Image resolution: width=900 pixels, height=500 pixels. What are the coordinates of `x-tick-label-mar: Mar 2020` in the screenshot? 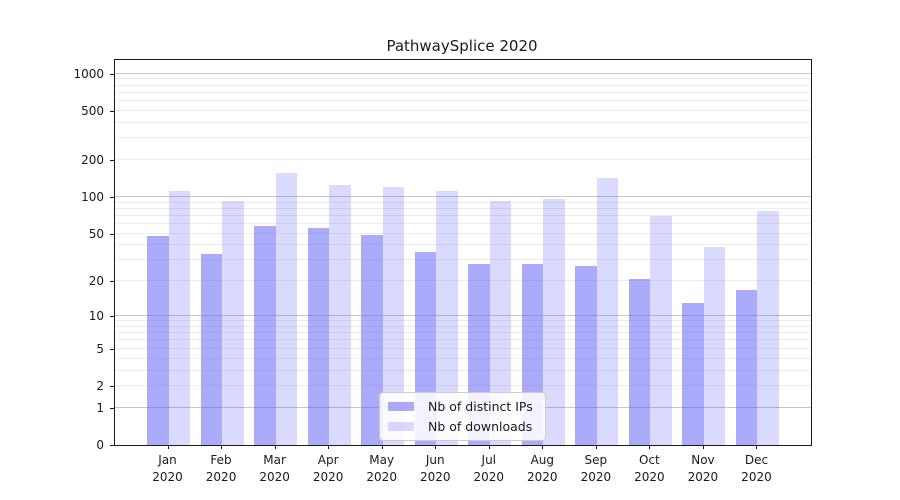 It's located at (274, 468).